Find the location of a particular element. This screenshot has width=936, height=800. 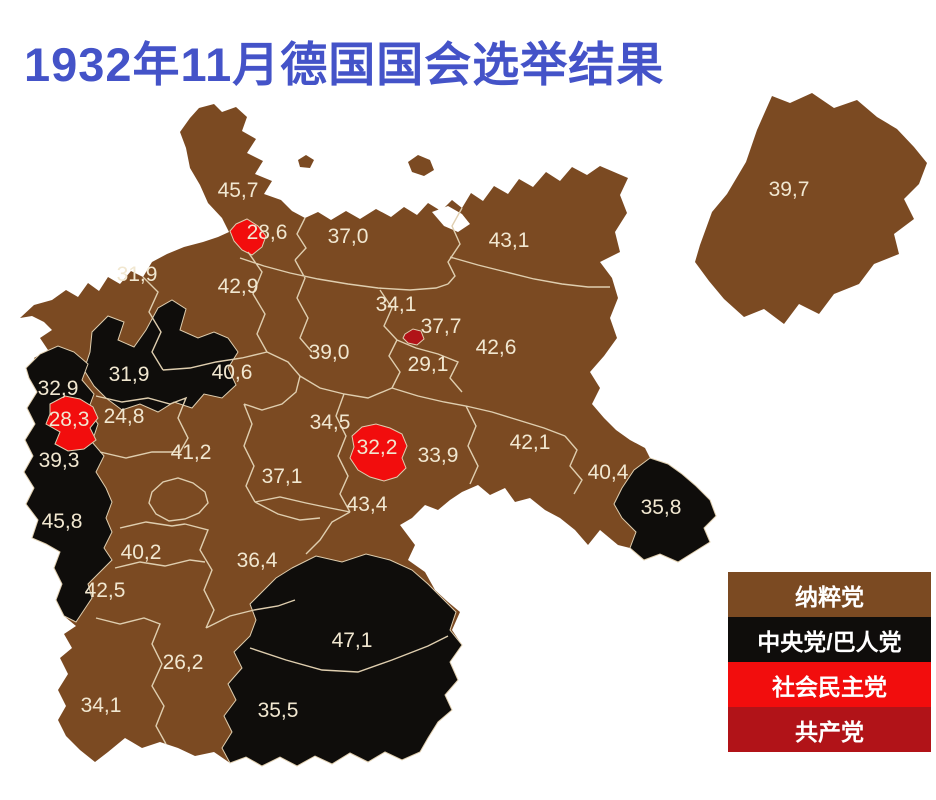

district-label-d17: 24,8 is located at coordinates (124, 416).